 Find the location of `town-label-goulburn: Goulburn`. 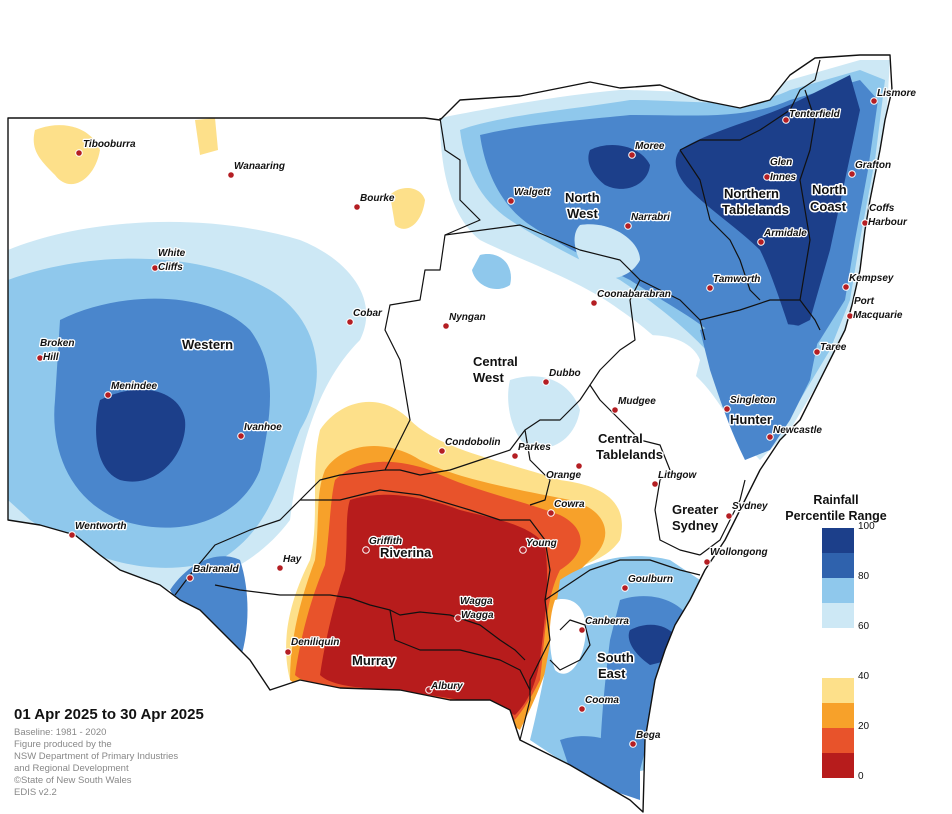

town-label-goulburn: Goulburn is located at coordinates (650, 579).